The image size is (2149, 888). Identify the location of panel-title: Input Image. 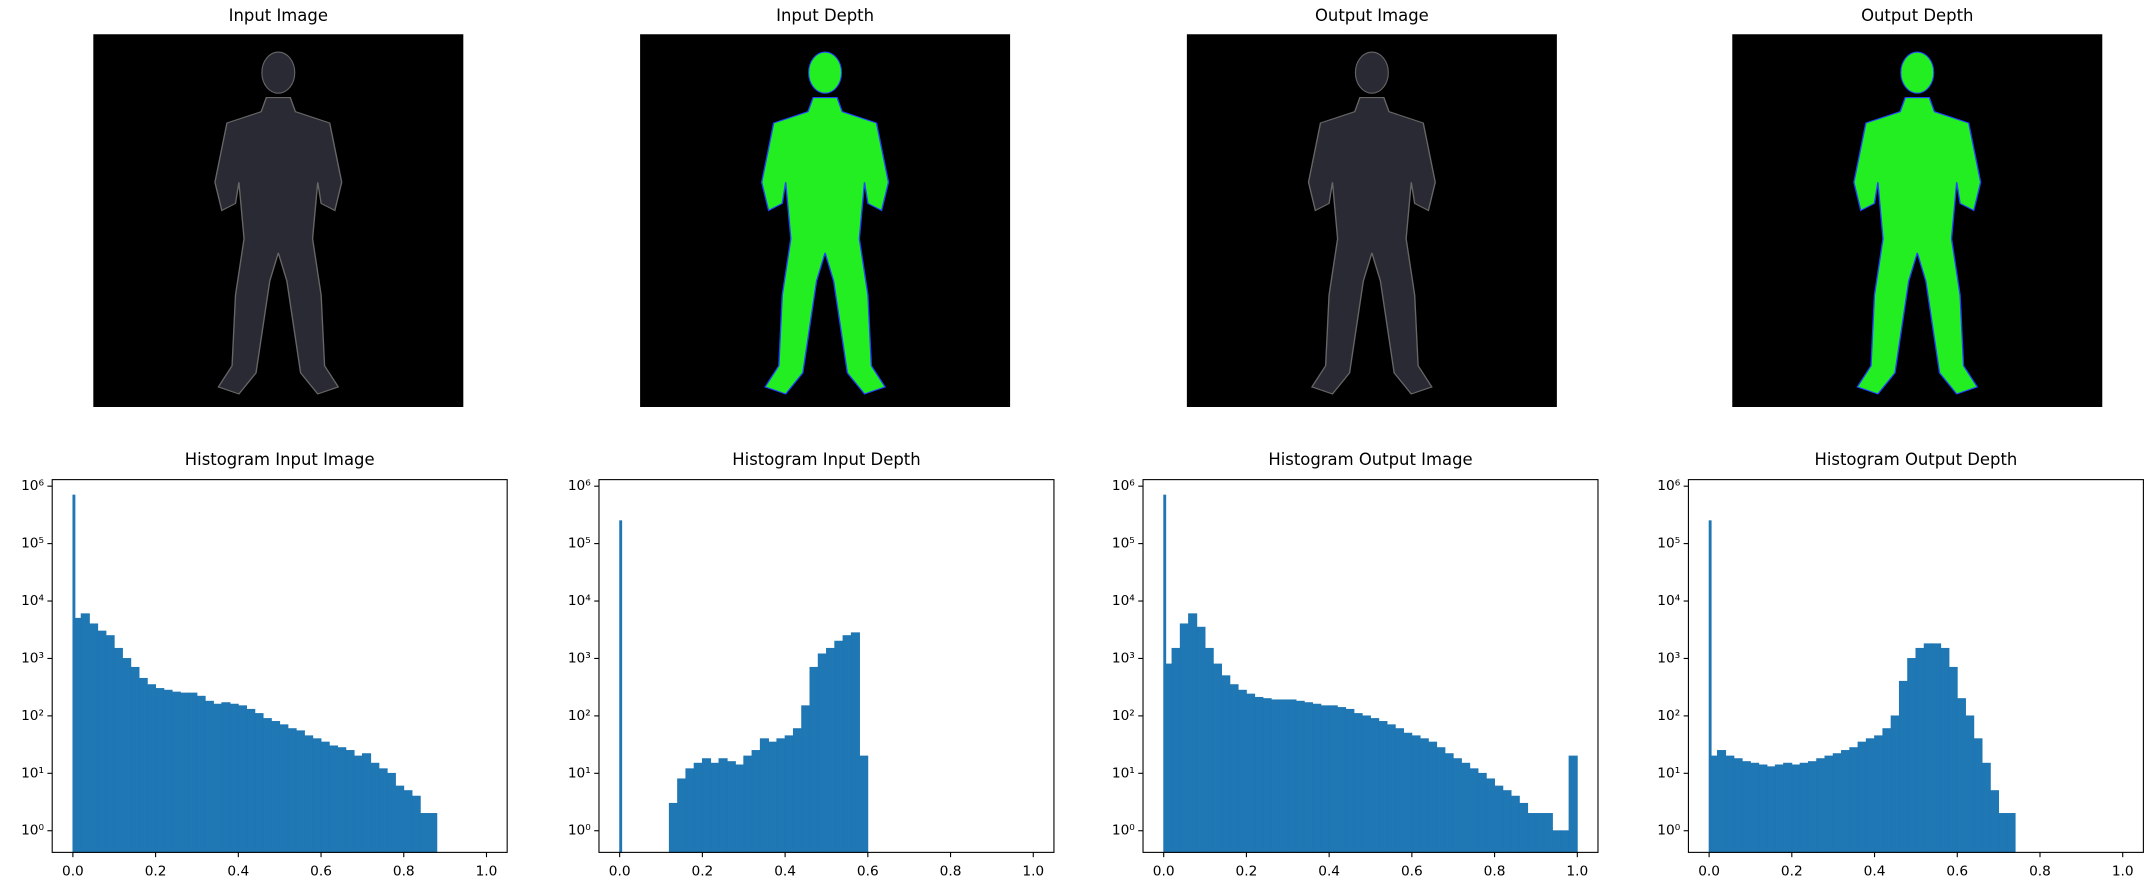
(278, 15).